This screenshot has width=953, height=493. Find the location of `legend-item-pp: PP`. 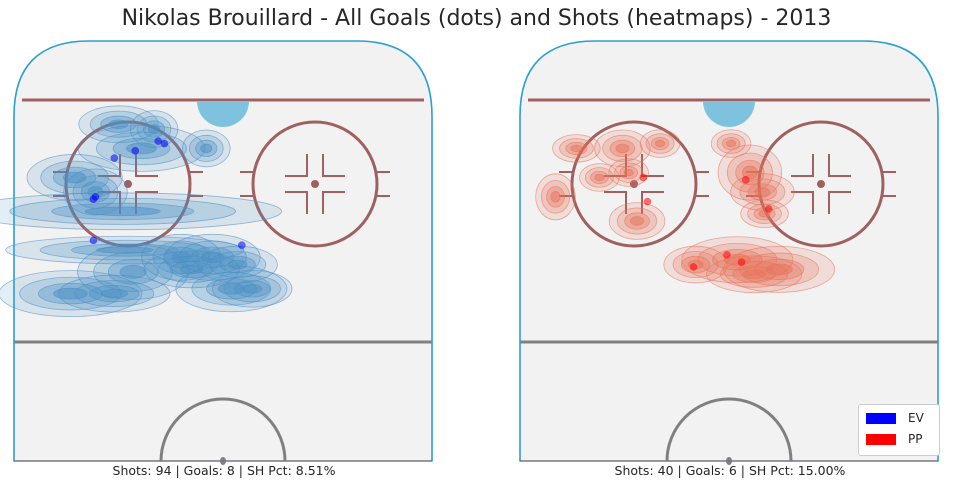

legend-item-pp: PP is located at coordinates (894, 439).